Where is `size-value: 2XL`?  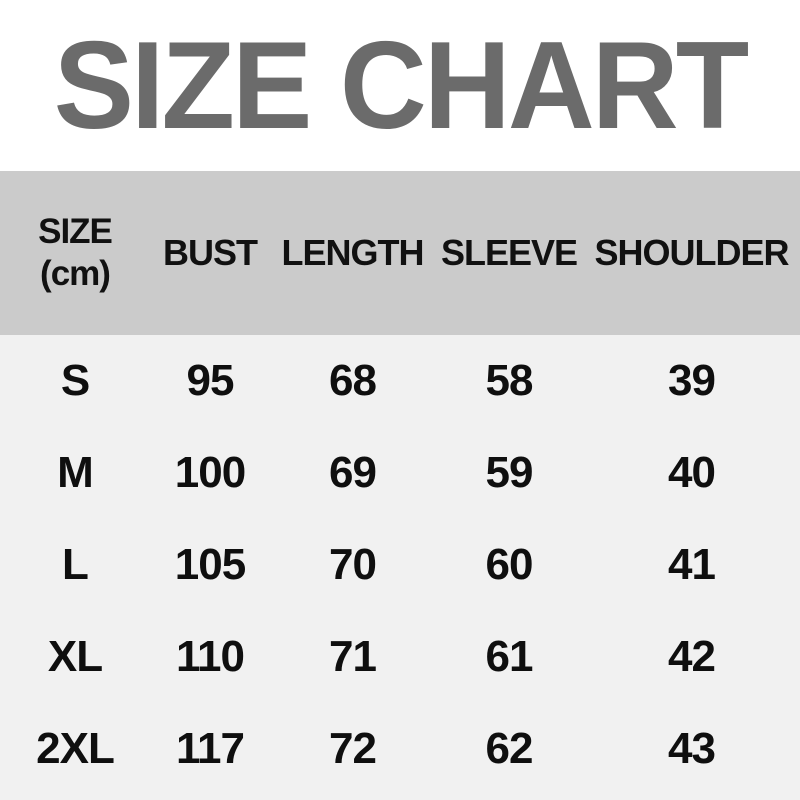 size-value: 2XL is located at coordinates (75, 748).